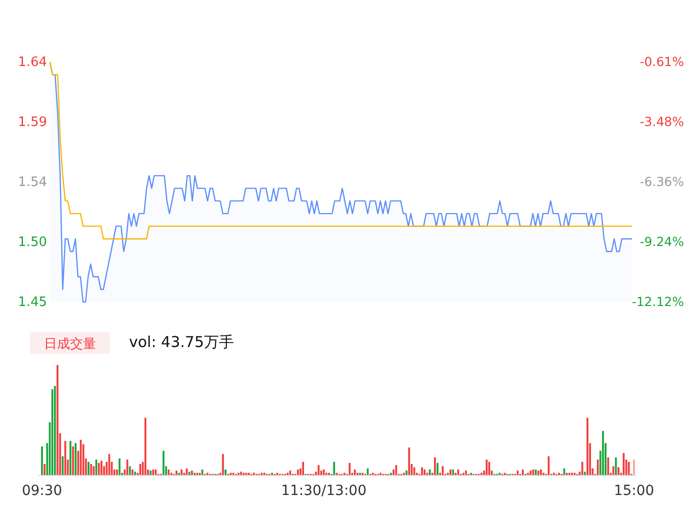  Describe the element at coordinates (662, 121) in the screenshot. I see `y2-tick-label: -3.48%` at that location.